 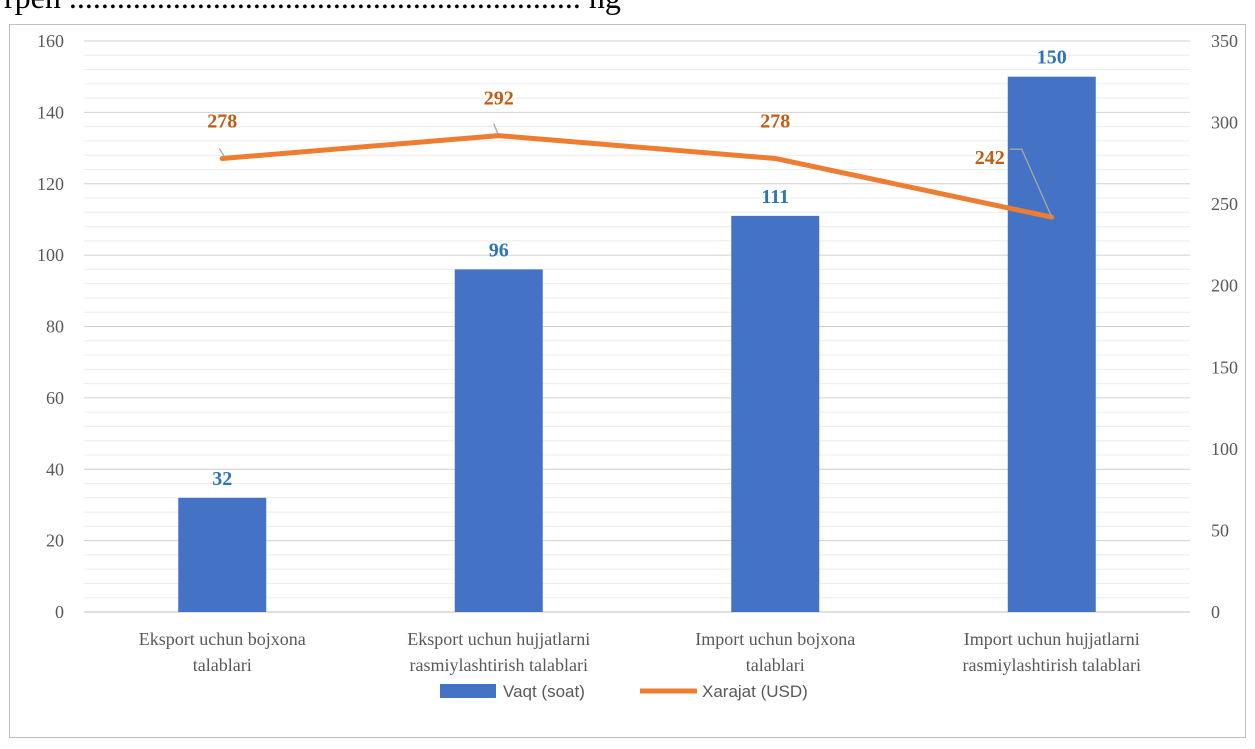 What do you see at coordinates (55, 398) in the screenshot?
I see `y-left-tick-label: 60` at bounding box center [55, 398].